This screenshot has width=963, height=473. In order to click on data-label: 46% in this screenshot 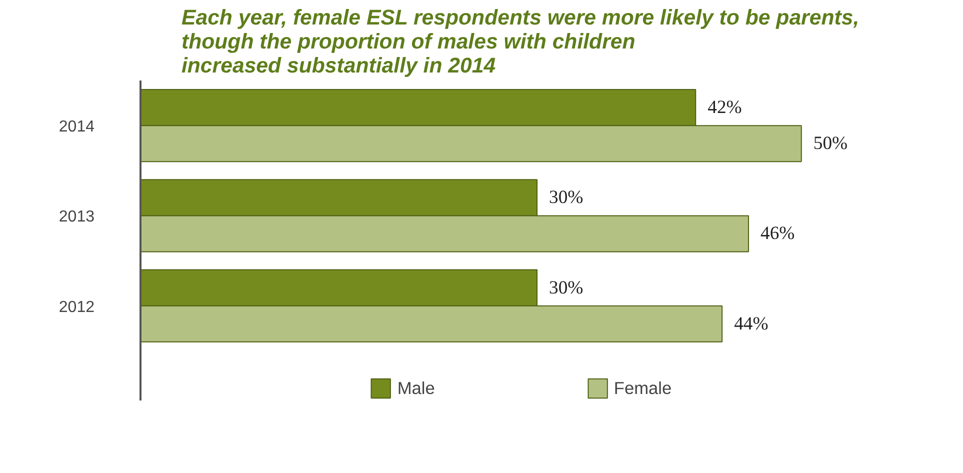, I will do `click(777, 233)`.